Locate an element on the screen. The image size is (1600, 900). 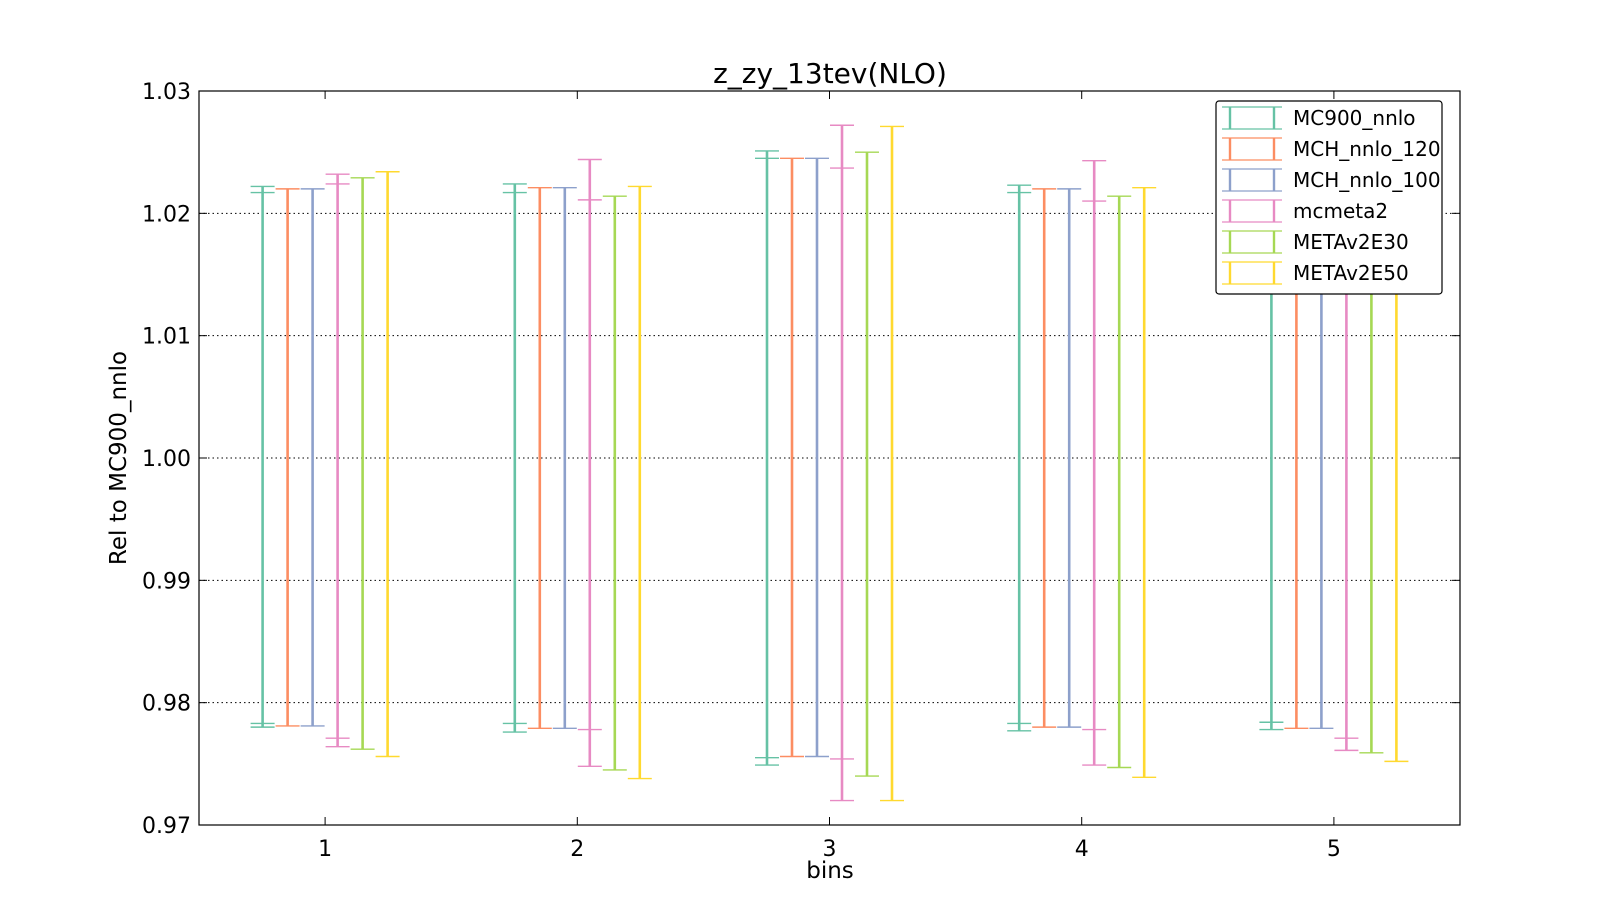
legend-label: MC900_nnlo is located at coordinates (1354, 118).